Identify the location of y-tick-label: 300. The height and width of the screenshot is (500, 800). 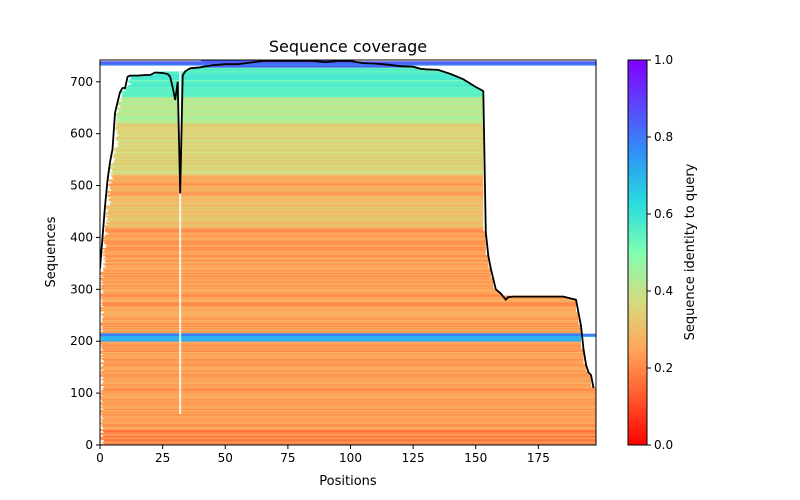
(81, 289).